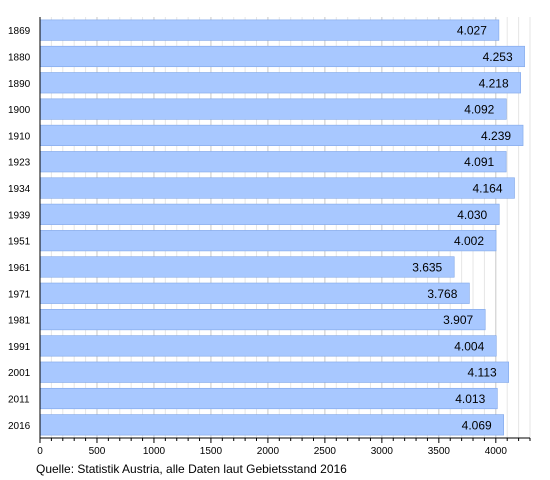 The width and height of the screenshot is (550, 480). Describe the element at coordinates (472, 215) in the screenshot. I see `value-label-1939: 4.030` at that location.